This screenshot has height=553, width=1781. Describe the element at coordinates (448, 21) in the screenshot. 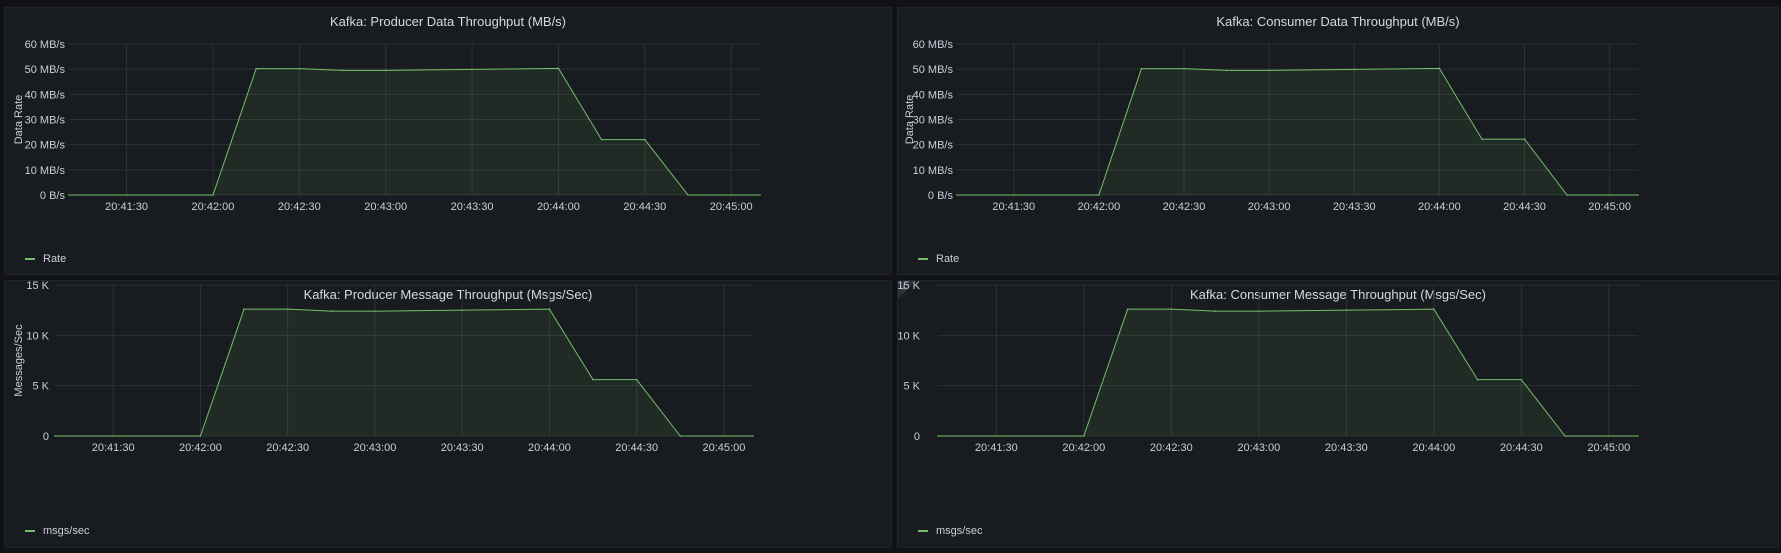

I see `panel-title: Kafka: Producer Data Throughput (MB/s)` at that location.